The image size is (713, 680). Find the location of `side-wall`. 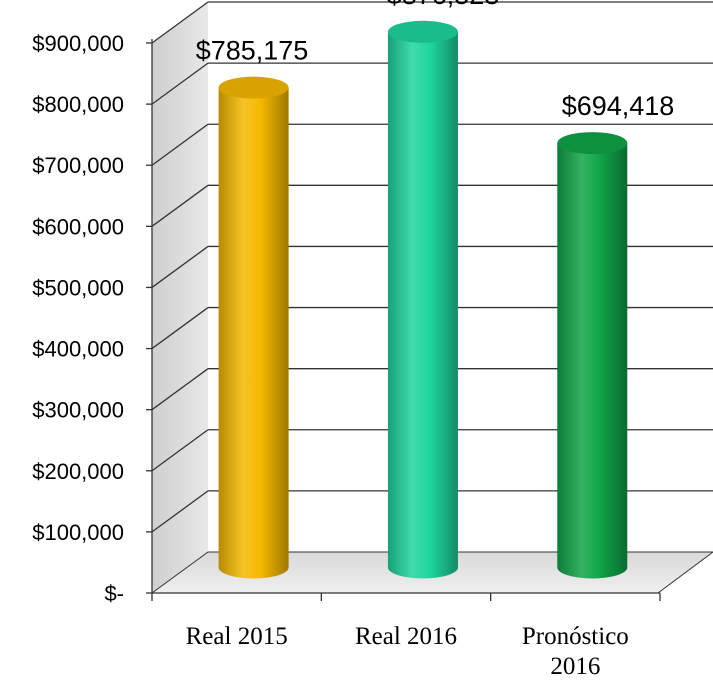

side-wall is located at coordinates (180, 297).